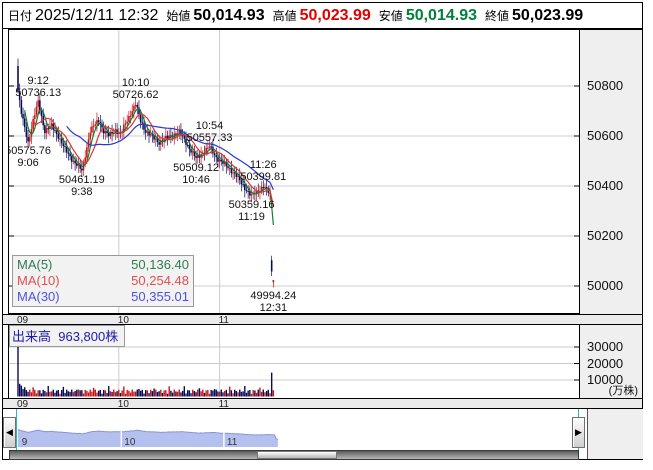  Describe the element at coordinates (497, 16) in the screenshot. I see `close-label: 終値` at that location.